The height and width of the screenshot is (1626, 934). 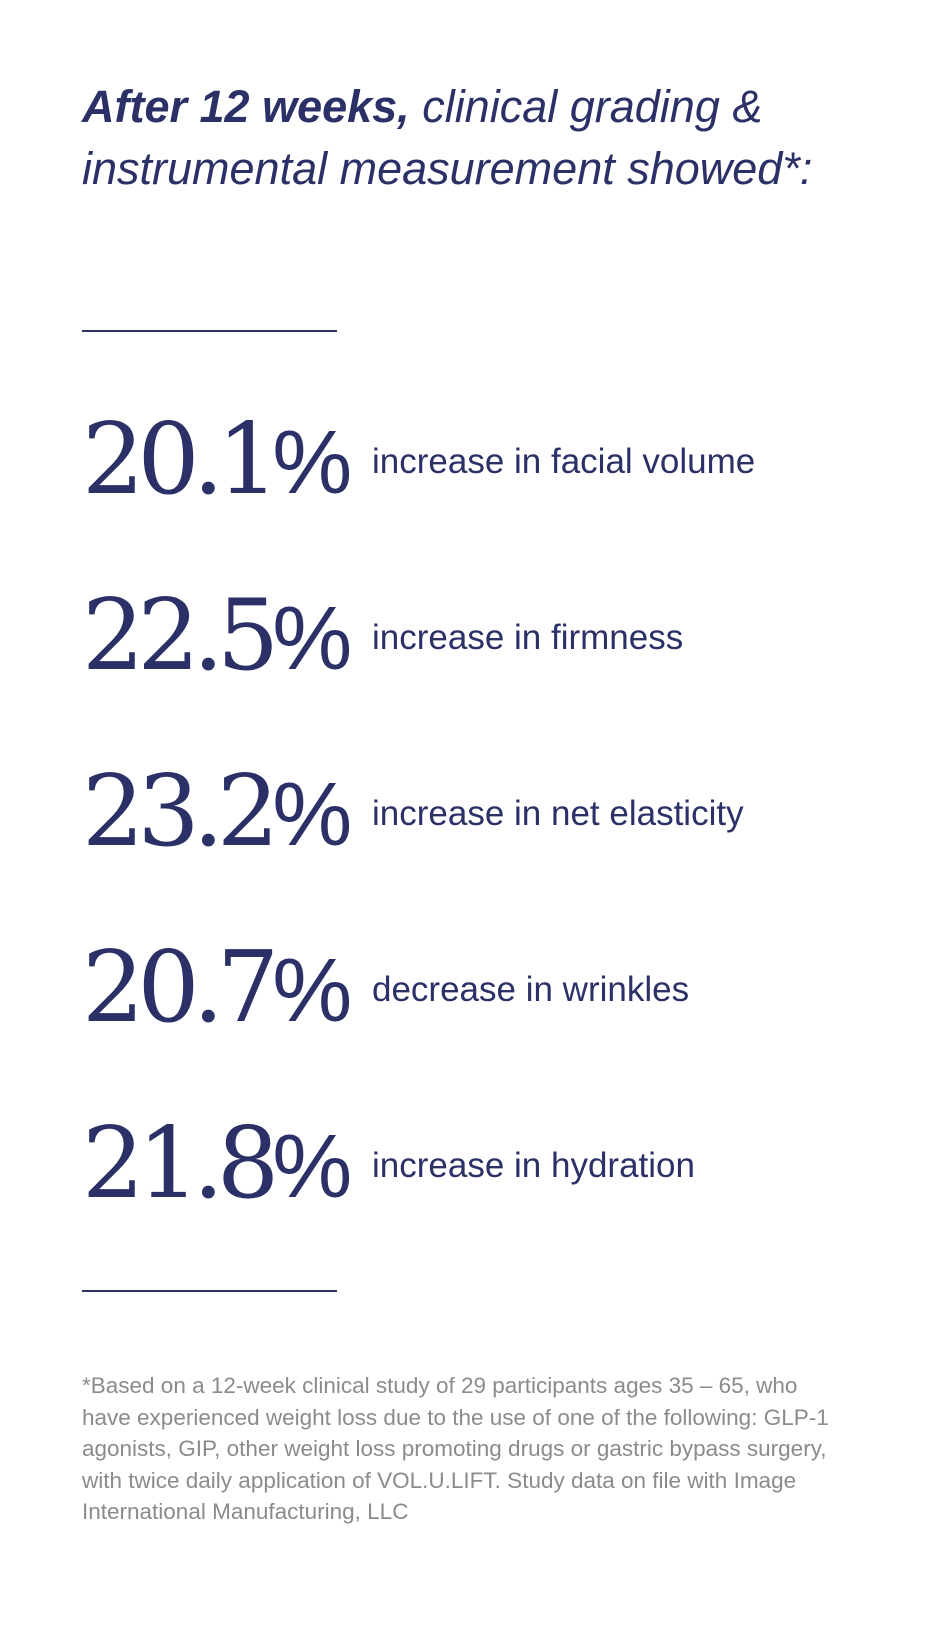 I want to click on top-divider, so click(x=209, y=331).